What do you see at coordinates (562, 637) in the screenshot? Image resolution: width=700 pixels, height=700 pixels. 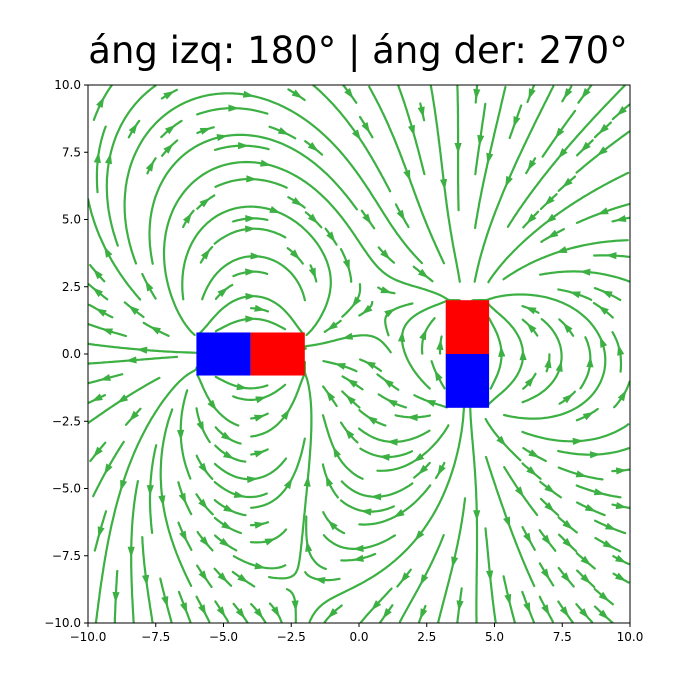 I see `x-tick-label: 7.5` at bounding box center [562, 637].